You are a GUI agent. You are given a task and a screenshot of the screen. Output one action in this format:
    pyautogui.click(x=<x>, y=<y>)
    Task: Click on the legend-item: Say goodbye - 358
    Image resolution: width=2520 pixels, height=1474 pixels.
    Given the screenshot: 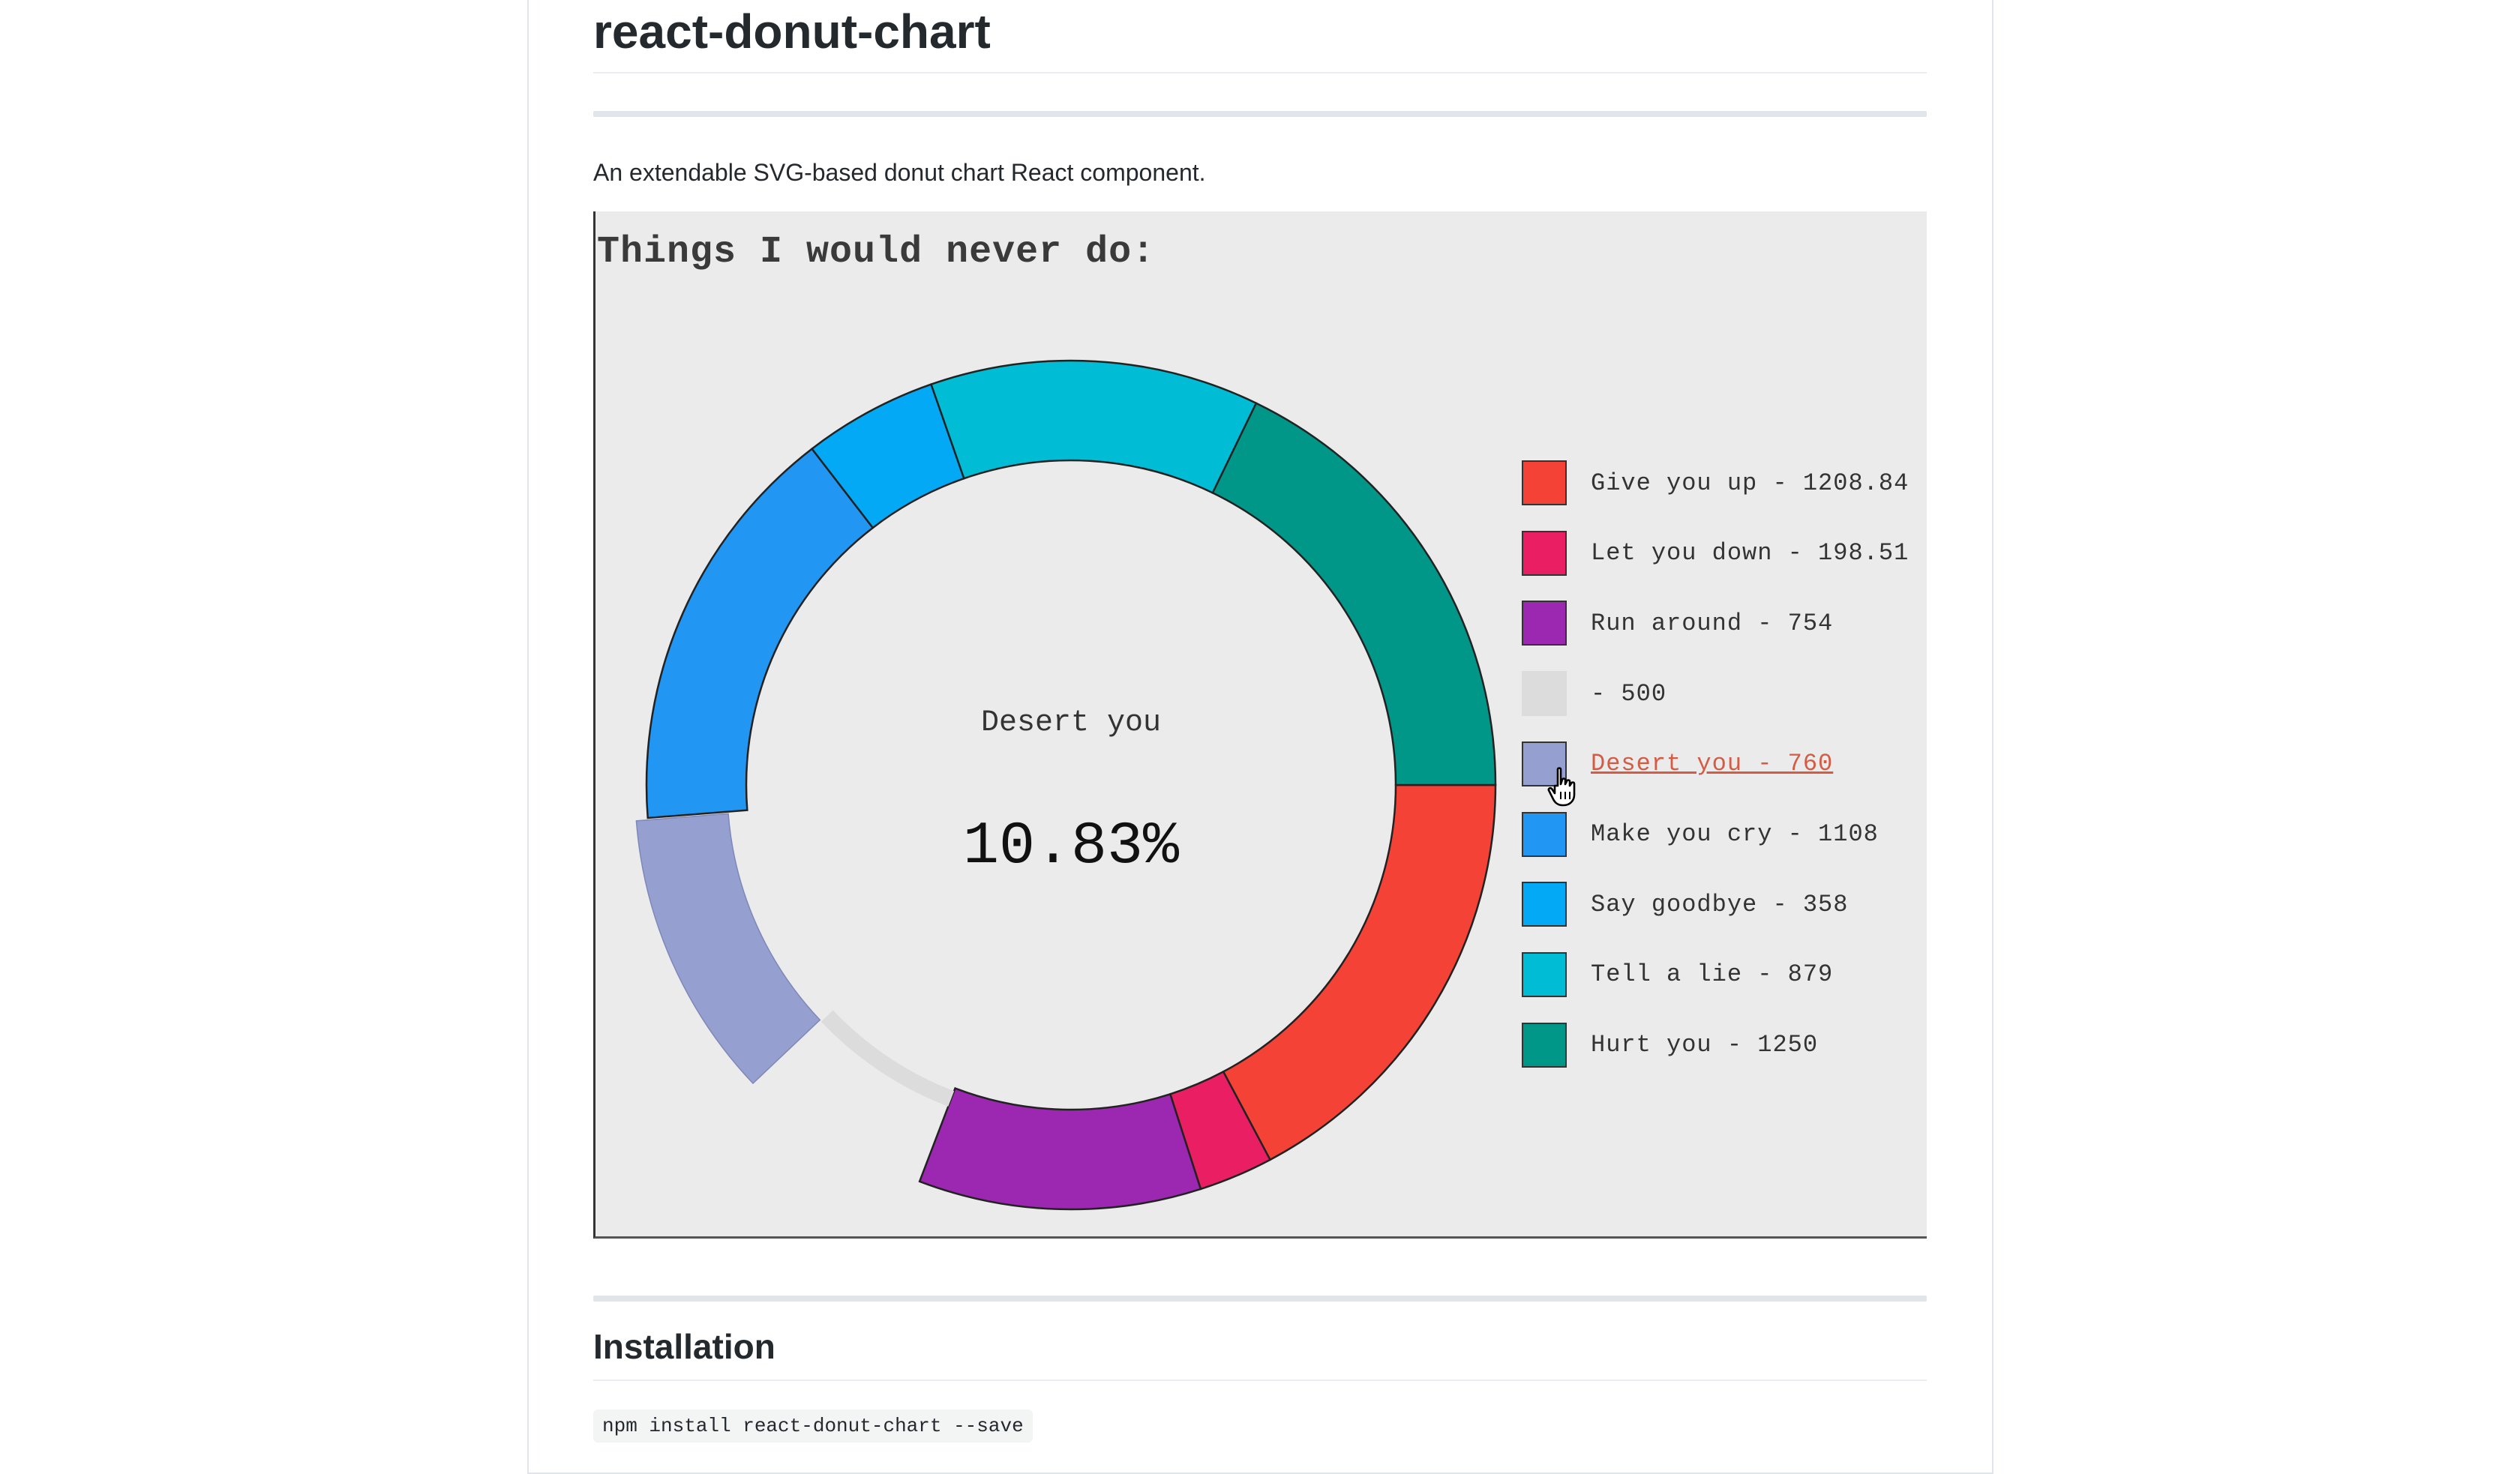 What is the action you would take?
    pyautogui.click(x=1685, y=904)
    